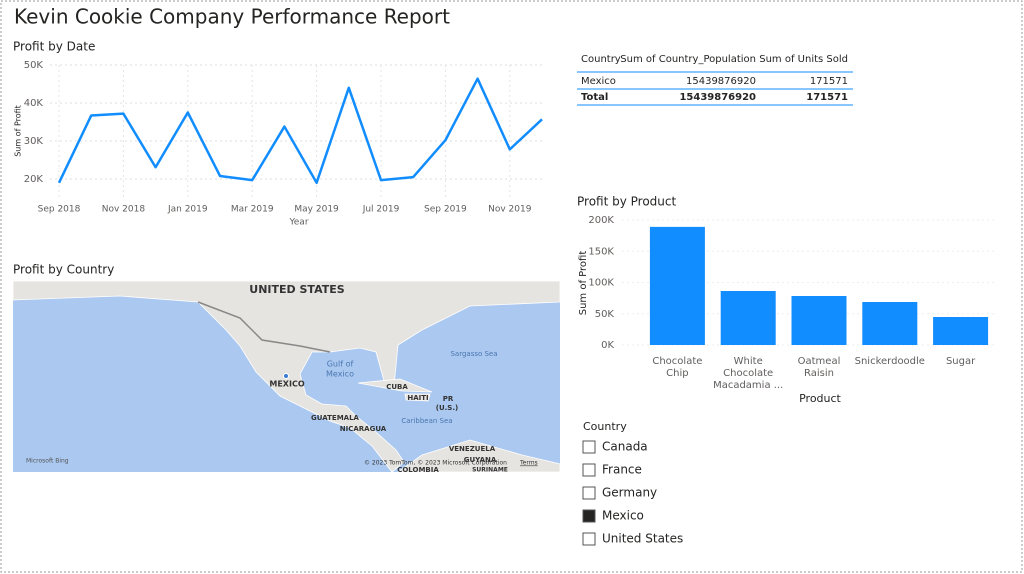 The height and width of the screenshot is (574, 1024). What do you see at coordinates (889, 361) in the screenshot?
I see `x-tick-label: Snickerdoodle` at bounding box center [889, 361].